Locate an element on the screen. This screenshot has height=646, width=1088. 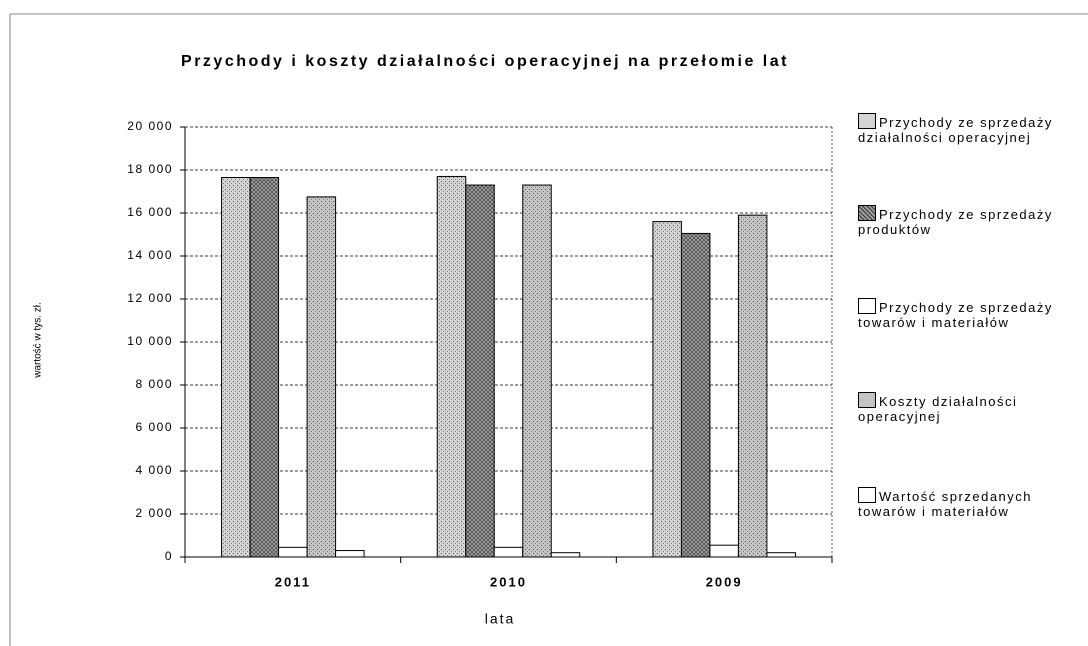
y-tick-label: 2 000 is located at coordinates (154, 513).